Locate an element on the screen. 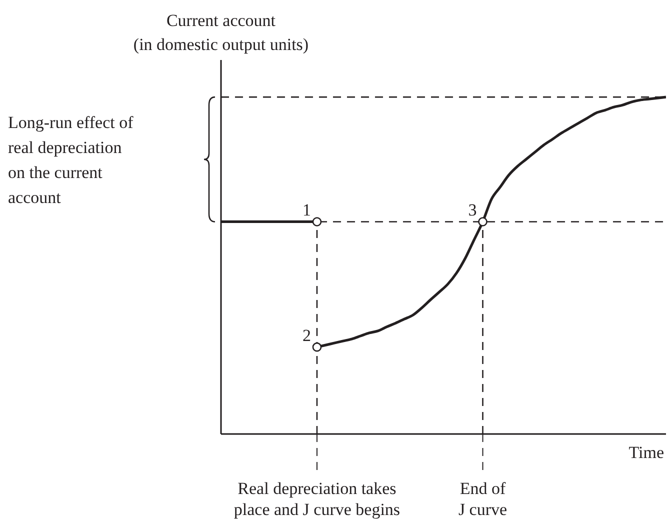  text: Long-run effect of real depreciation on the current account is located at coordinates (71, 159).